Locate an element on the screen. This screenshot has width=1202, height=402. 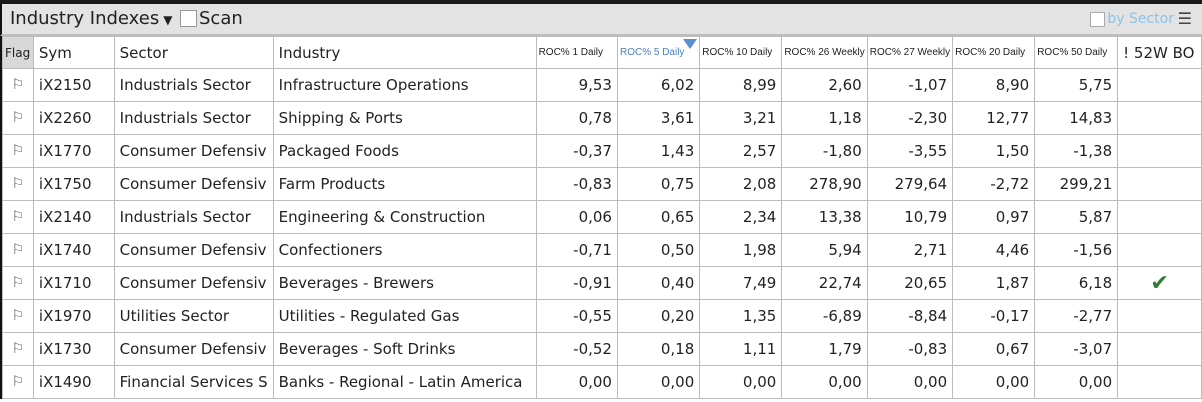
cell-value: 279,64 is located at coordinates (910, 184).